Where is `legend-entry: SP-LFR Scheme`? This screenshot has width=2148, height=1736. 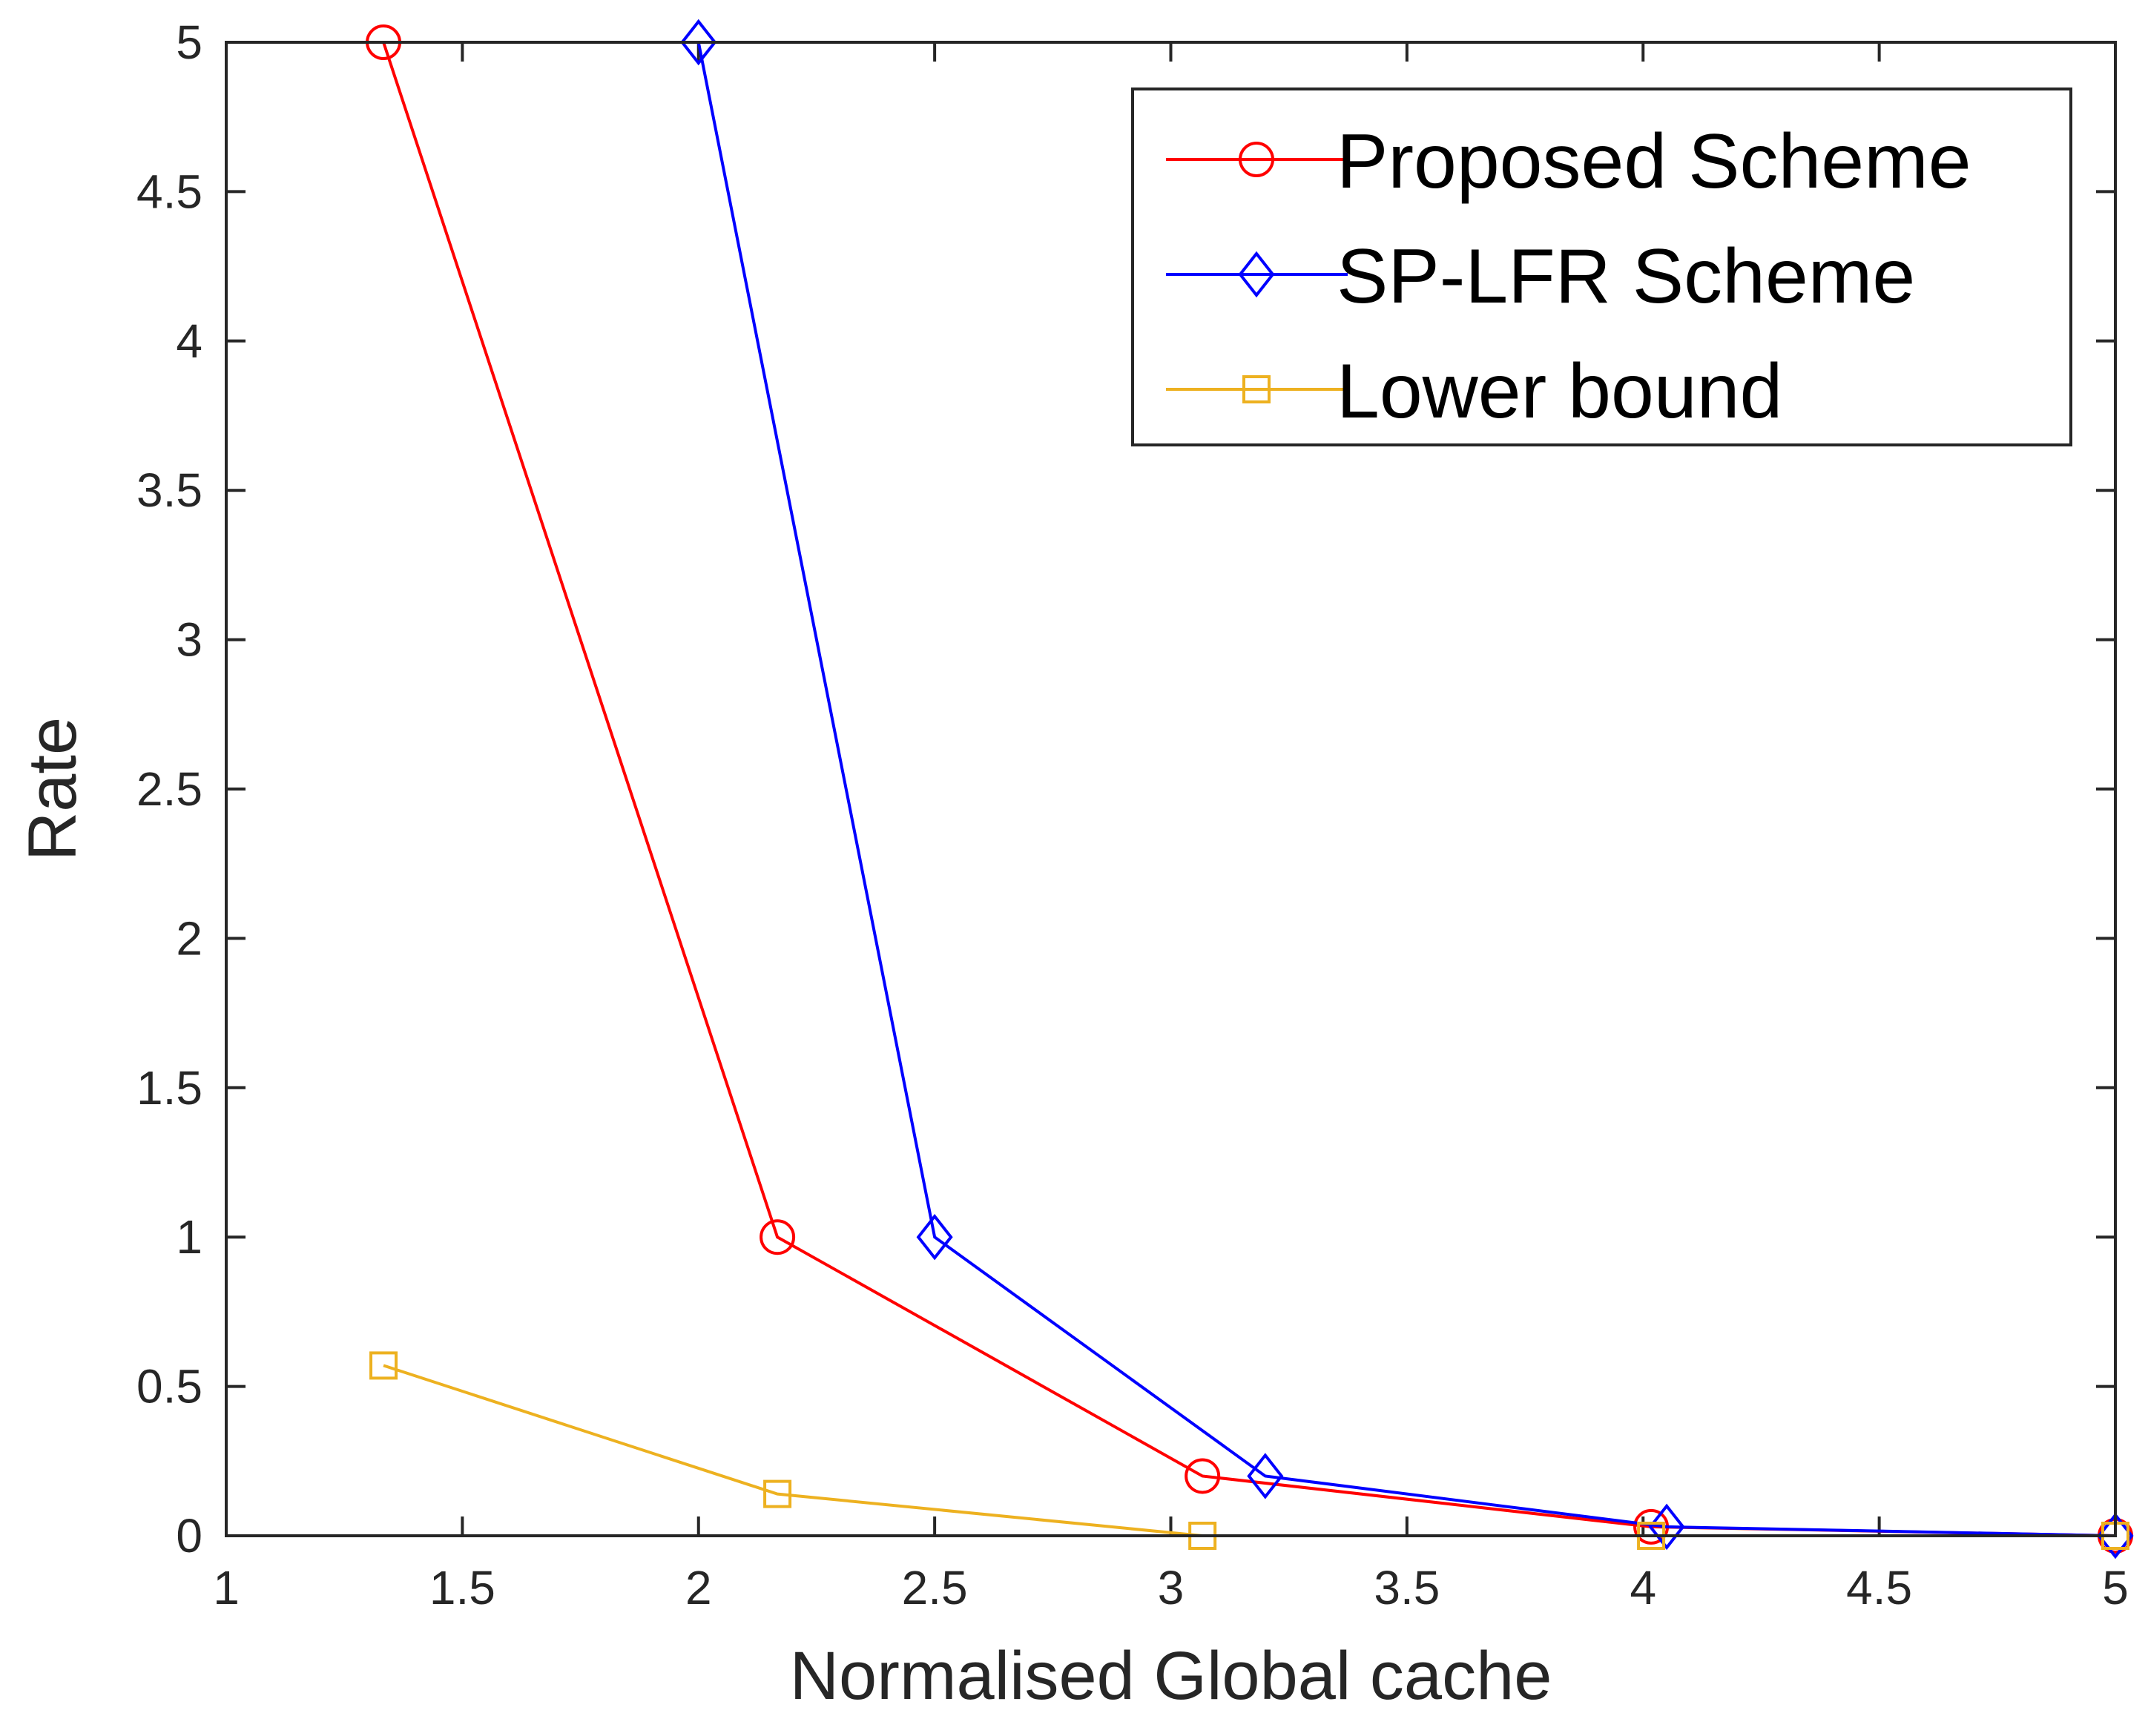 legend-entry: SP-LFR Scheme is located at coordinates (1540, 277).